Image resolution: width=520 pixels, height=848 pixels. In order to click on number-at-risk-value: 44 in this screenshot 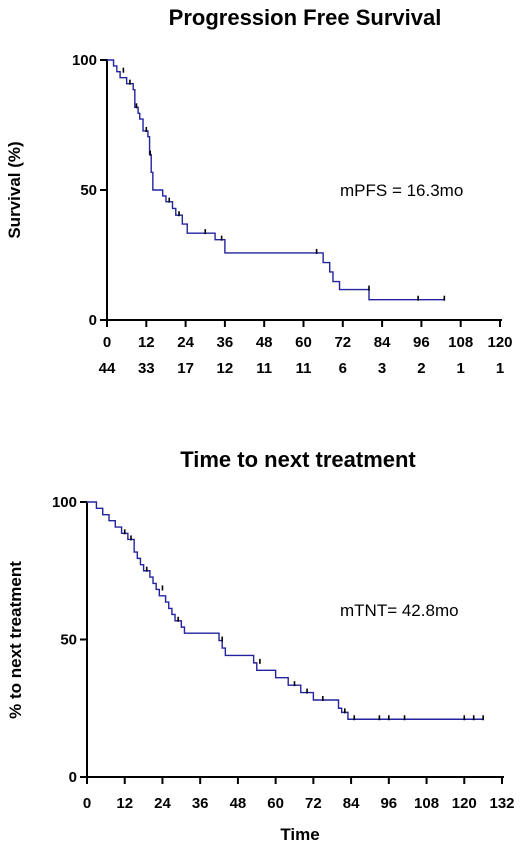, I will do `click(107, 368)`.